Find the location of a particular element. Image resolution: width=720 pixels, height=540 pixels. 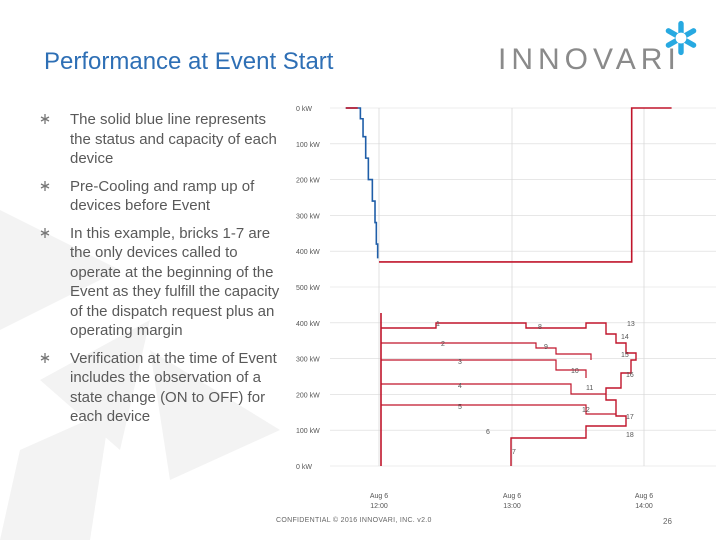

brick-label: 3 is located at coordinates (460, 362).